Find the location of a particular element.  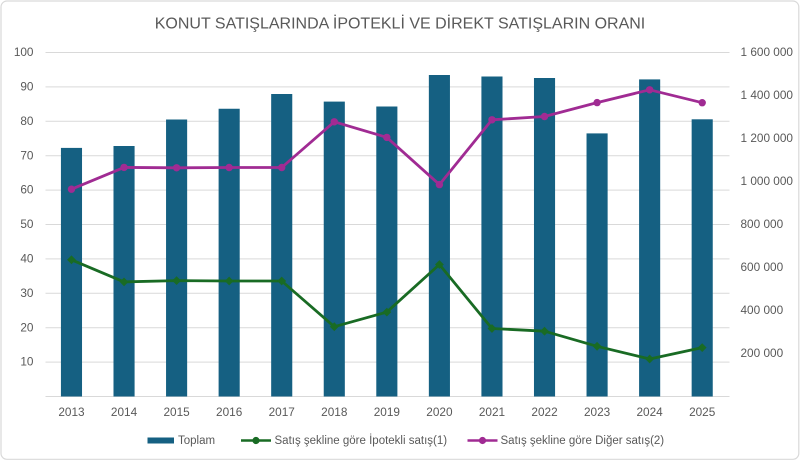

svg-text: 1 400 000 is located at coordinates (767, 95).